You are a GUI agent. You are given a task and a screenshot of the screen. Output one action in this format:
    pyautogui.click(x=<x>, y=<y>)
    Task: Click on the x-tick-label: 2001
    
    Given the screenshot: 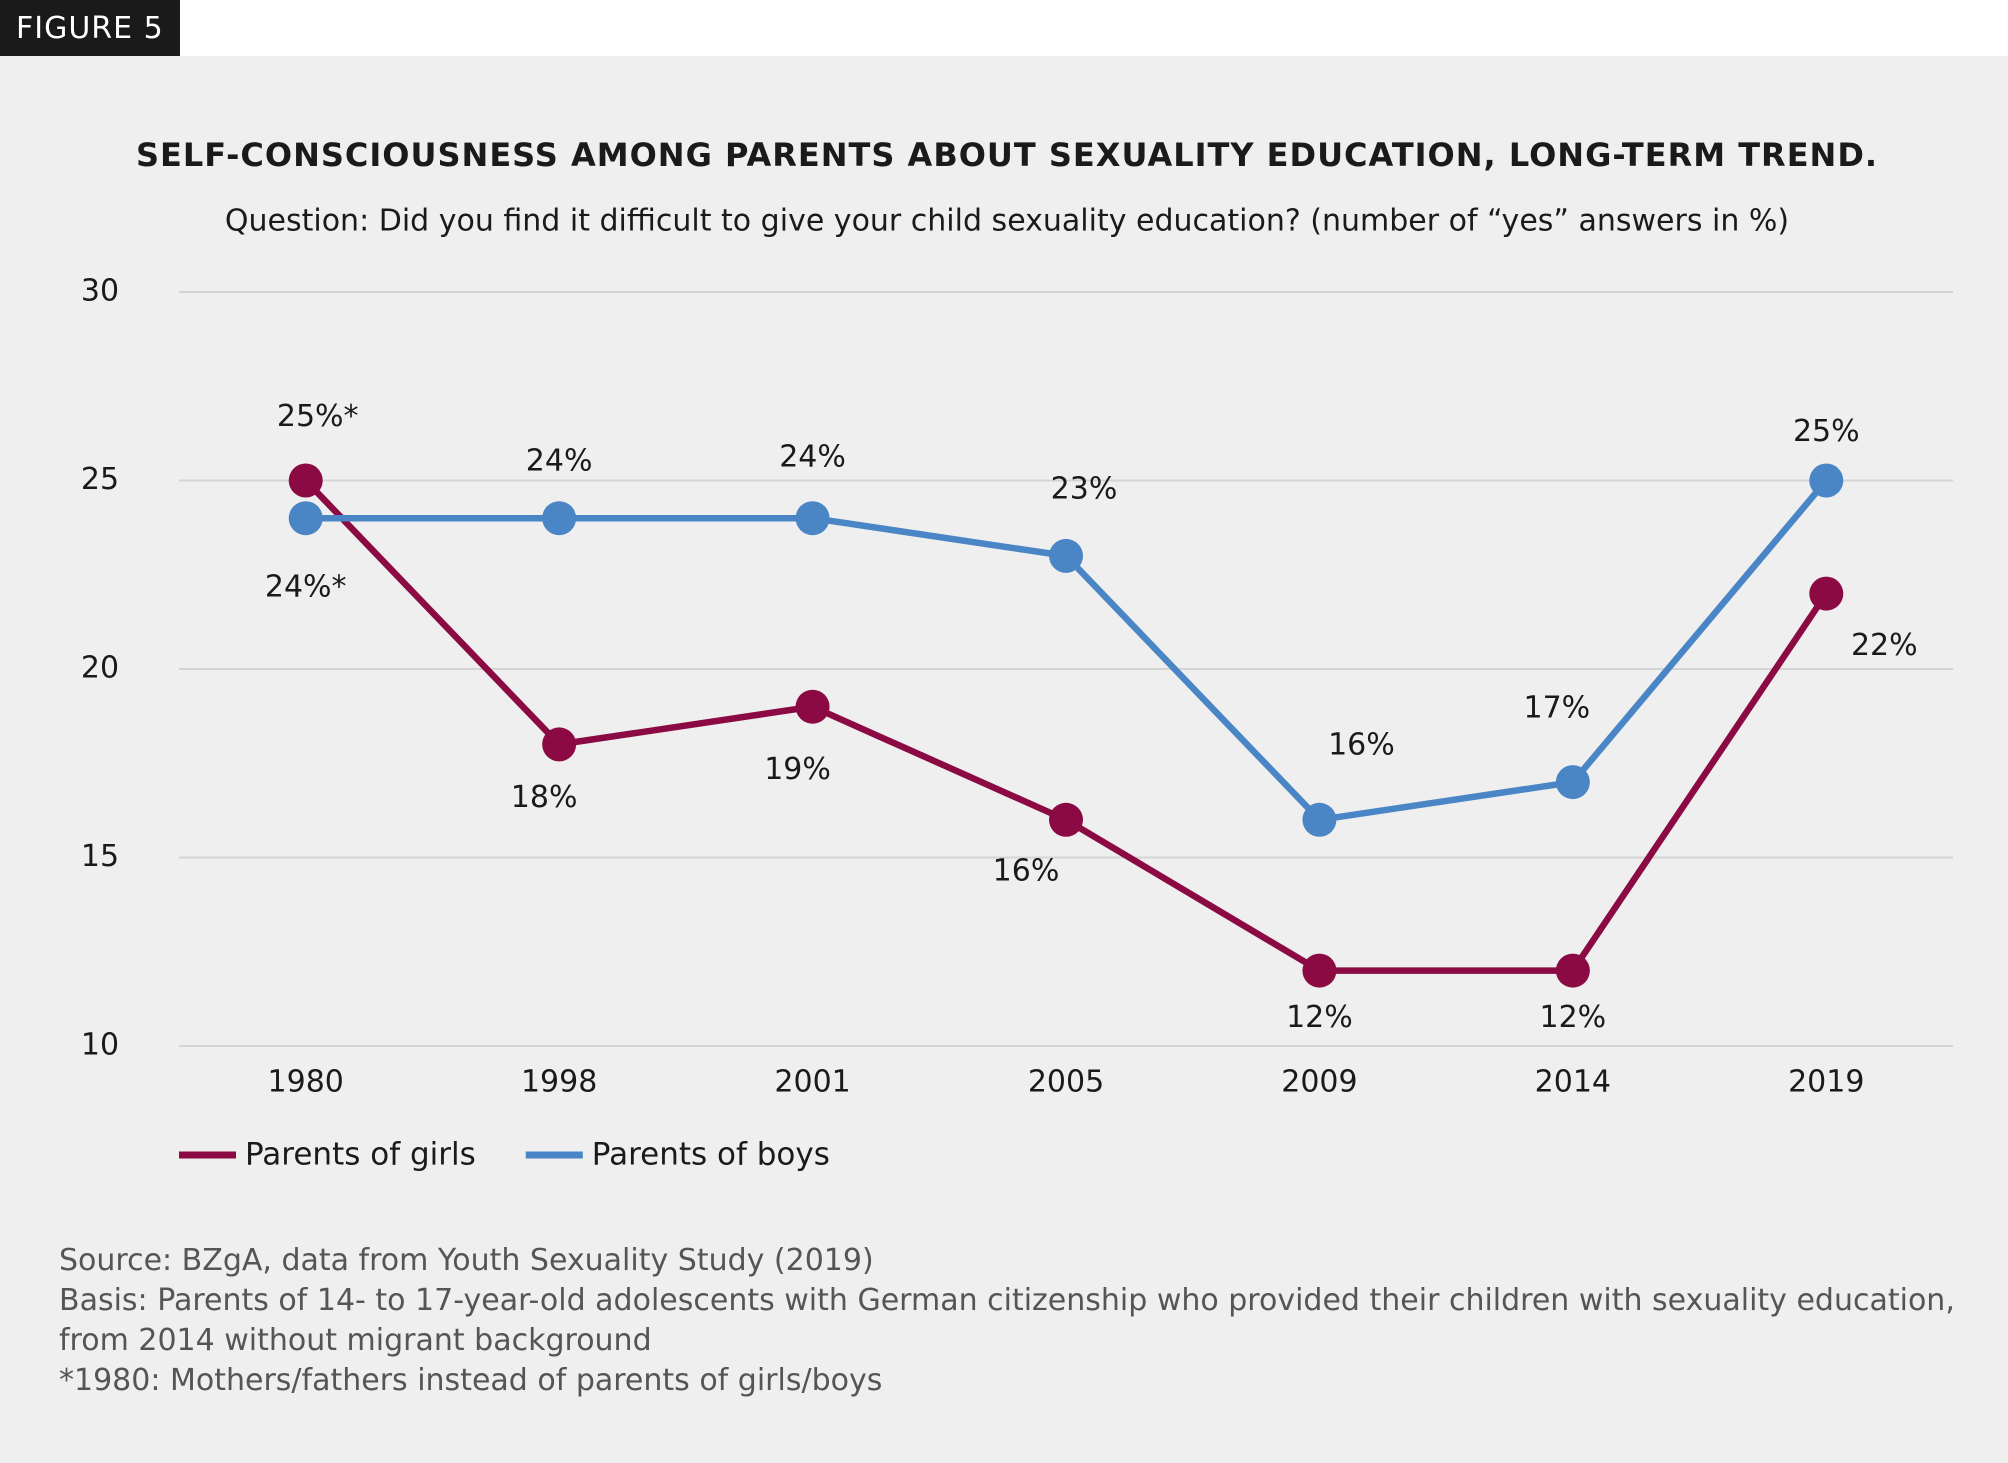 What is the action you would take?
    pyautogui.click(x=812, y=1082)
    